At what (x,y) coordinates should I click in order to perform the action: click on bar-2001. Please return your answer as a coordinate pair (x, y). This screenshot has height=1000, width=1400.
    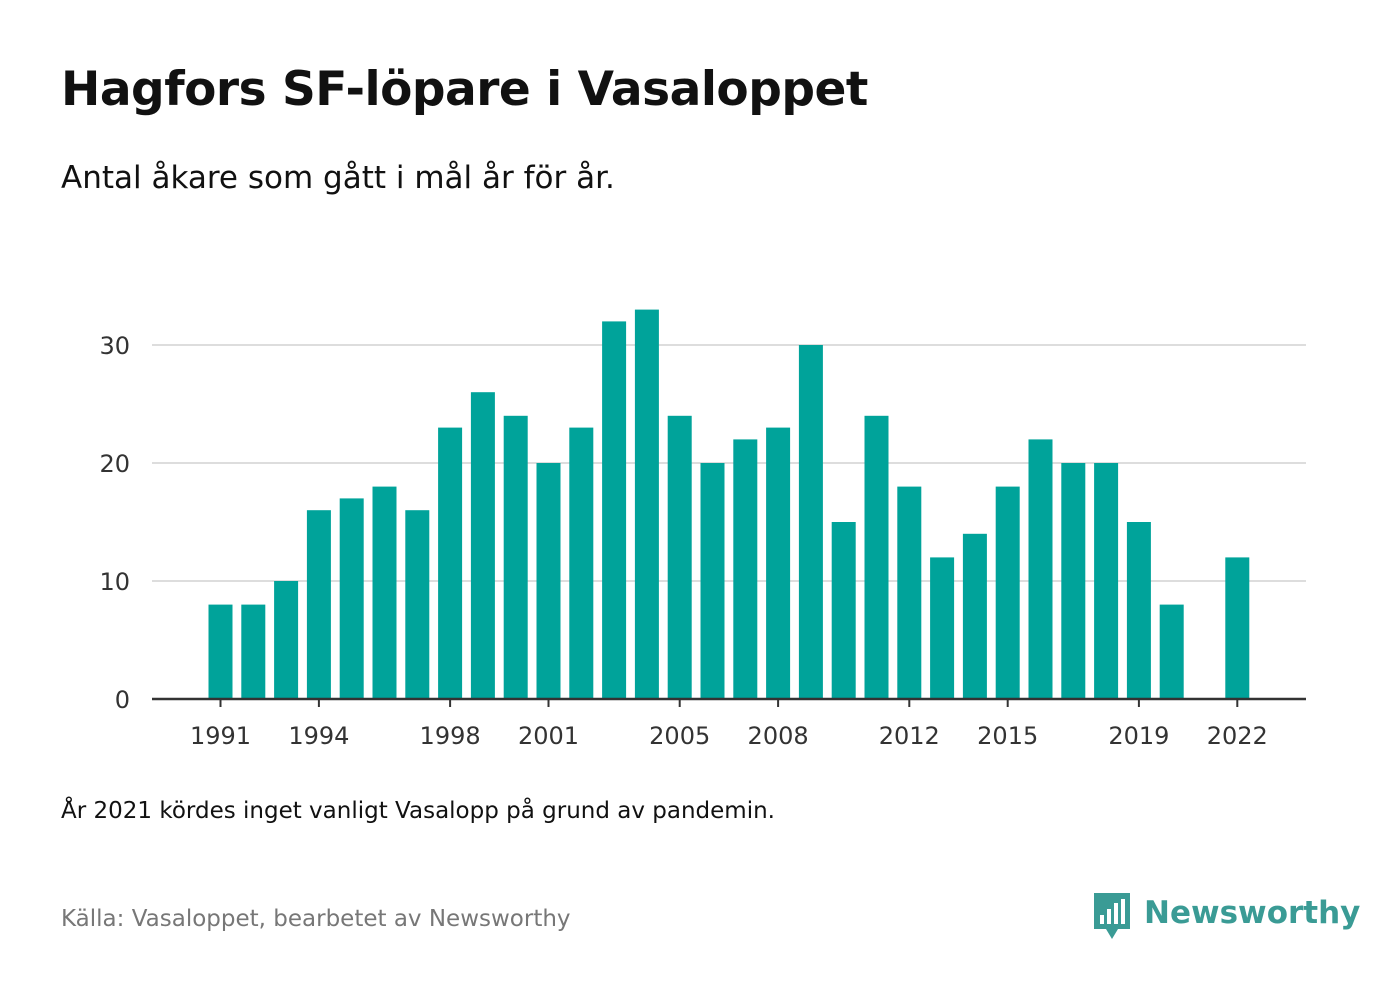
    Looking at the image, I should click on (548, 581).